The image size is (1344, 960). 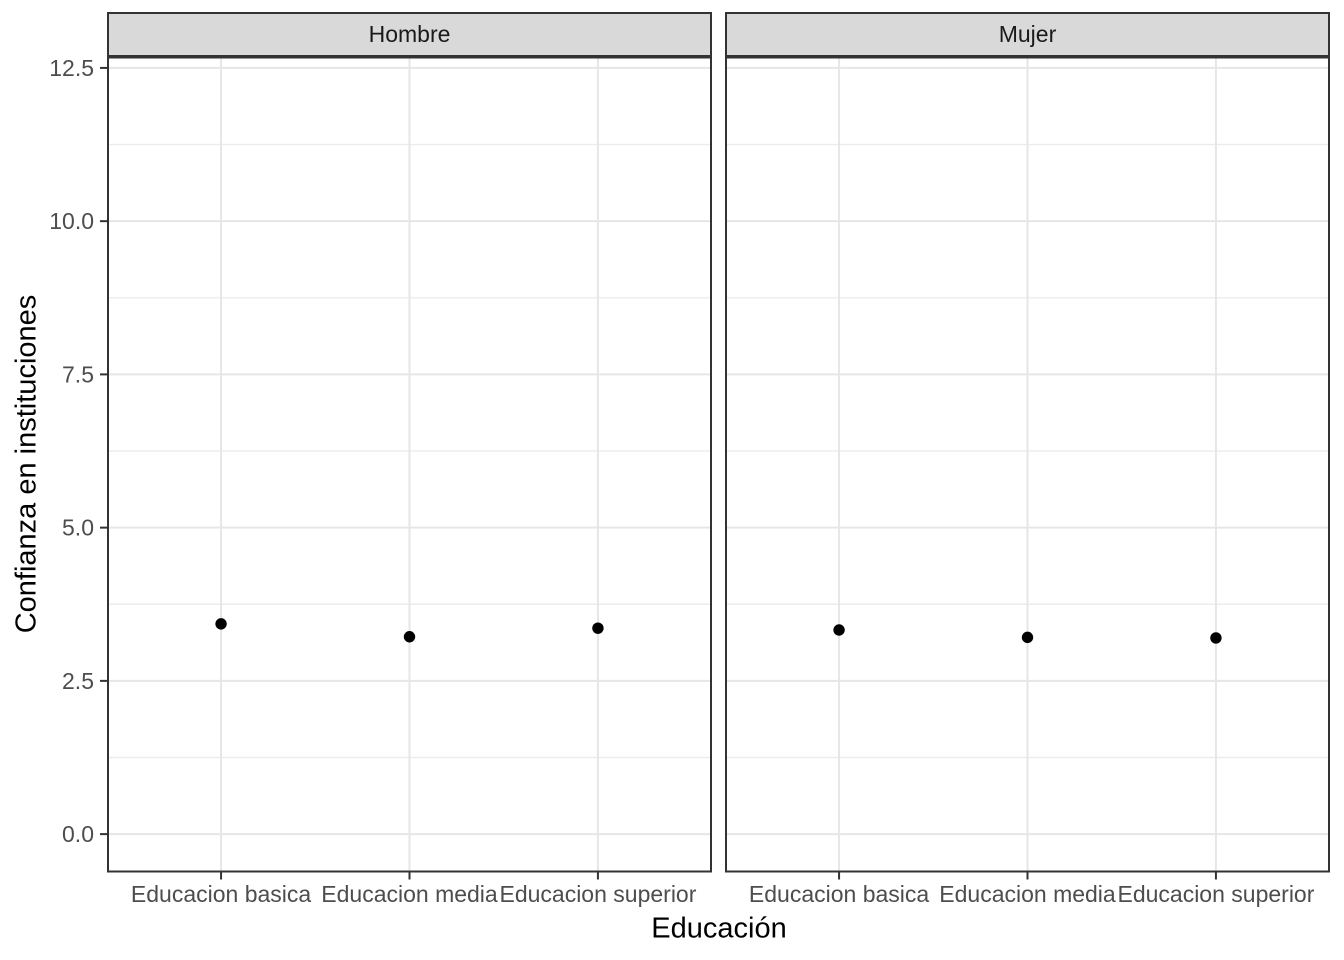 I want to click on facet-strip-mujer: Mujer, so click(x=1027, y=34).